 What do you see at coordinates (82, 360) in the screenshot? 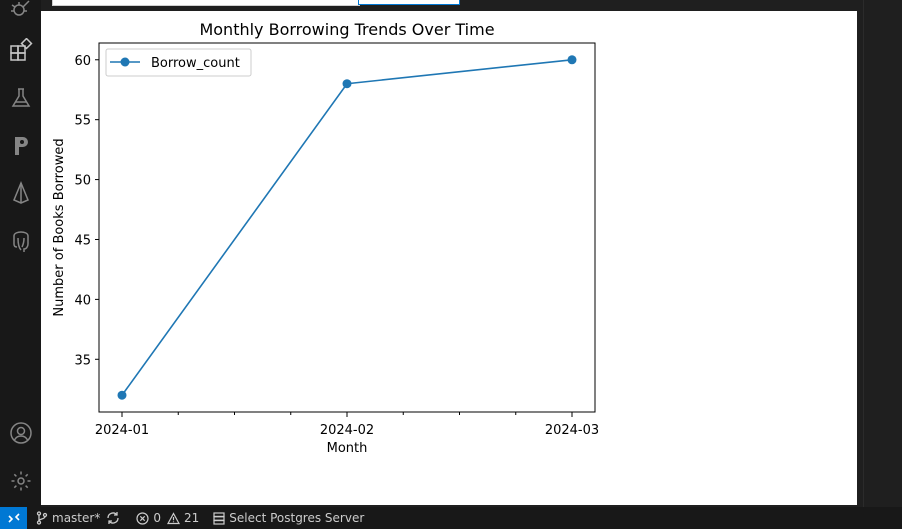
I see `y-tick-label: 35` at bounding box center [82, 360].